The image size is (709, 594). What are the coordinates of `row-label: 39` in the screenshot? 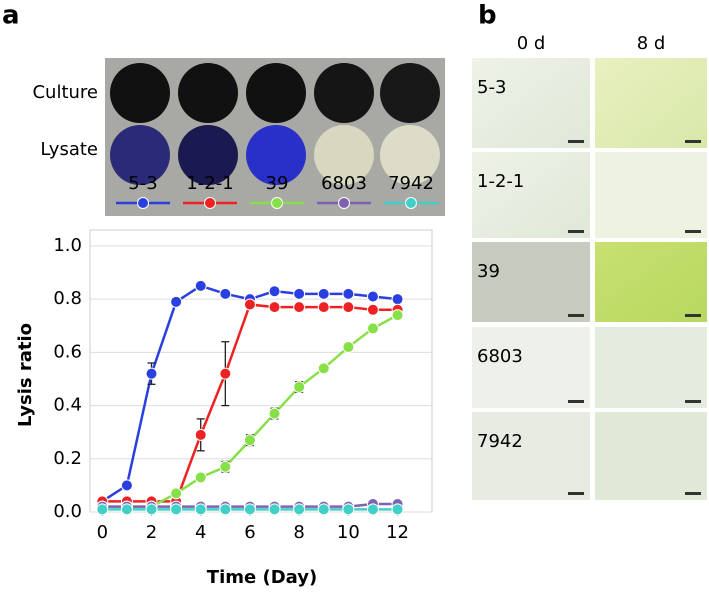 It's located at (488, 271).